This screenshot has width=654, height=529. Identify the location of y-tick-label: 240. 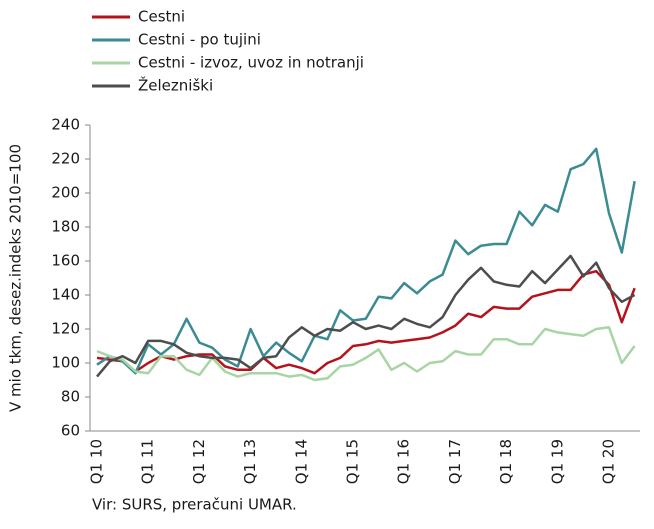
(65, 125).